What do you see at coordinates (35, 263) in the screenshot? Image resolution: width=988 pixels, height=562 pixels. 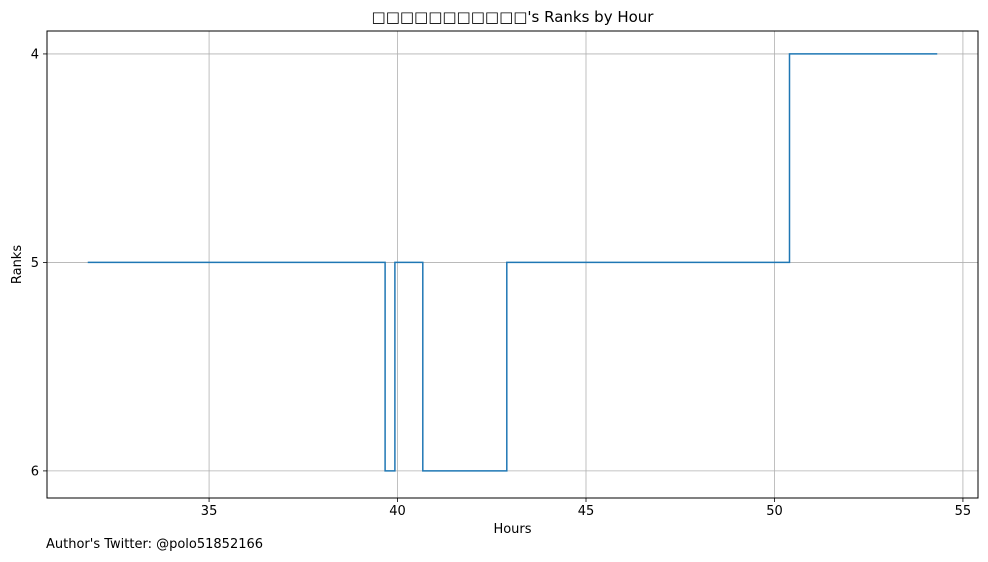 I see `y-tick-label: 5` at bounding box center [35, 263].